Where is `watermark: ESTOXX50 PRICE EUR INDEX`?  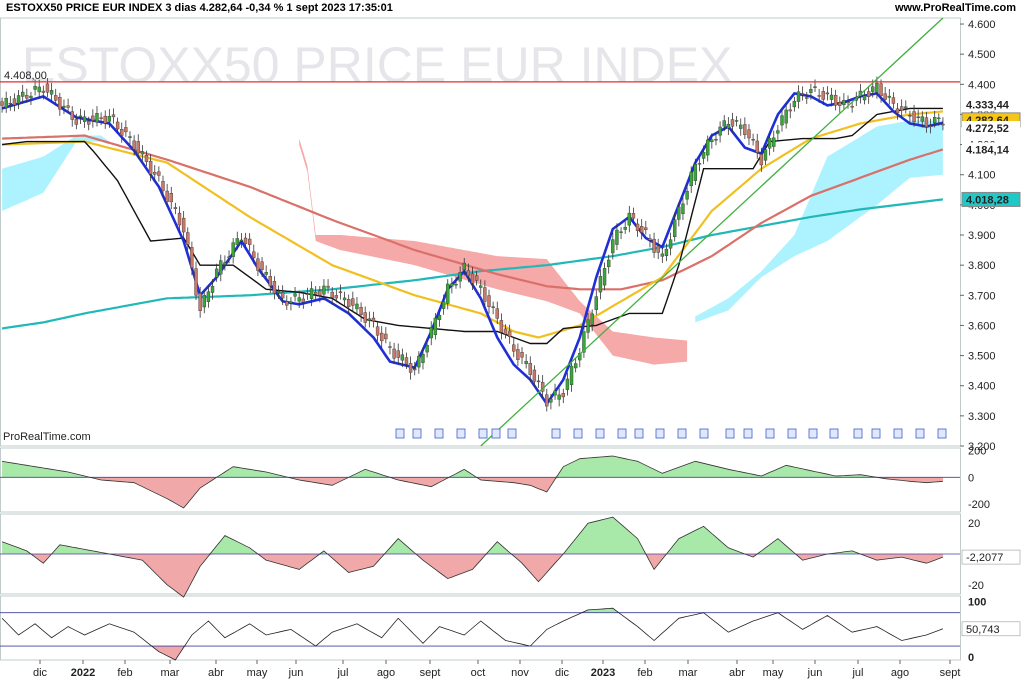
watermark: ESTOXX50 PRICE EUR INDEX is located at coordinates (377, 65).